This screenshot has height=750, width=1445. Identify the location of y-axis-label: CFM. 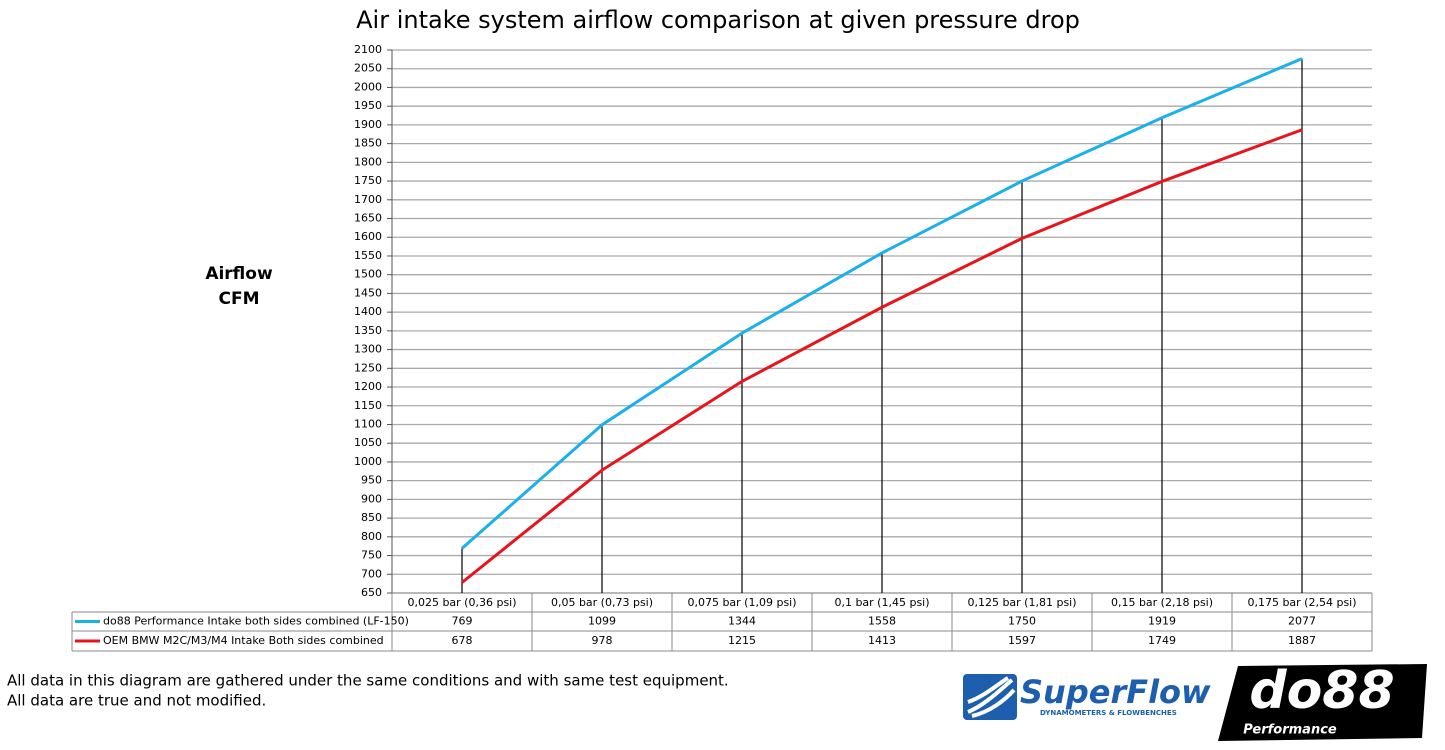
(238, 299).